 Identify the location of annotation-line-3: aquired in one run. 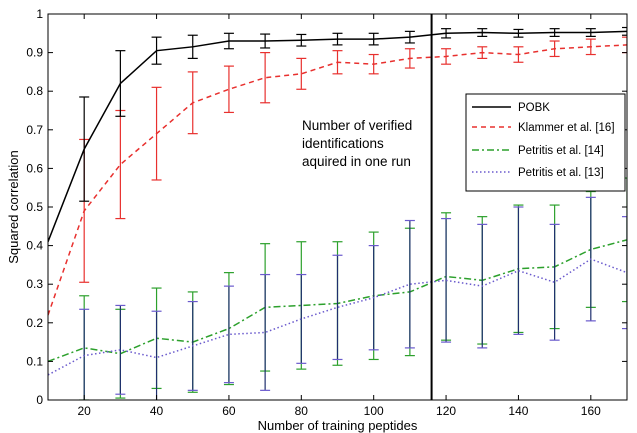
(356, 161).